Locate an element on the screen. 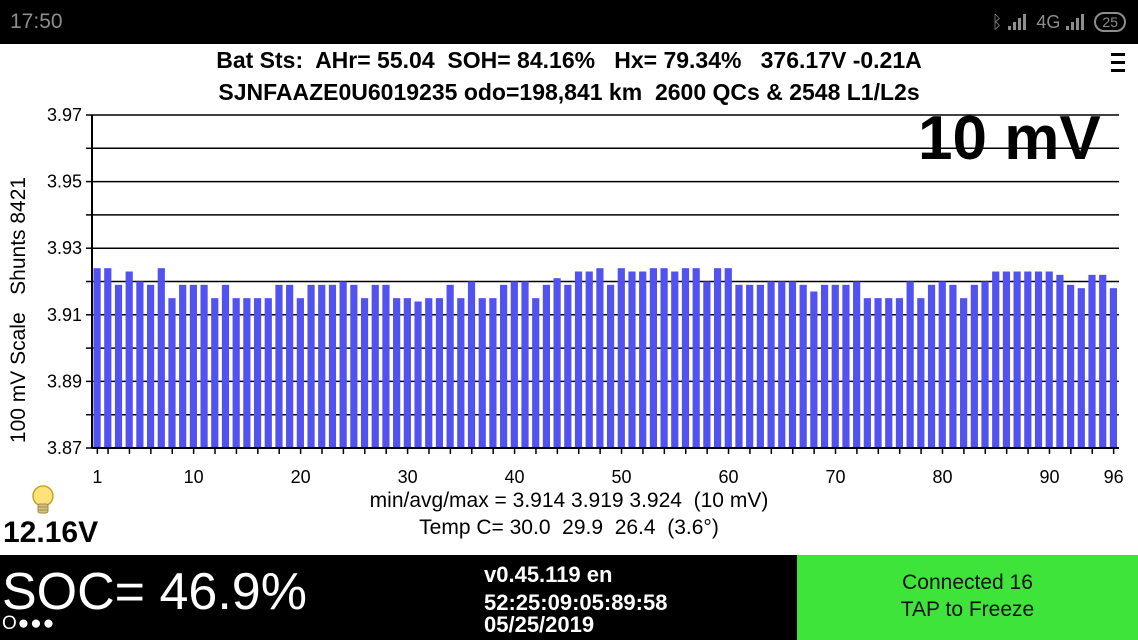  network-type: 4G is located at coordinates (1048, 21).